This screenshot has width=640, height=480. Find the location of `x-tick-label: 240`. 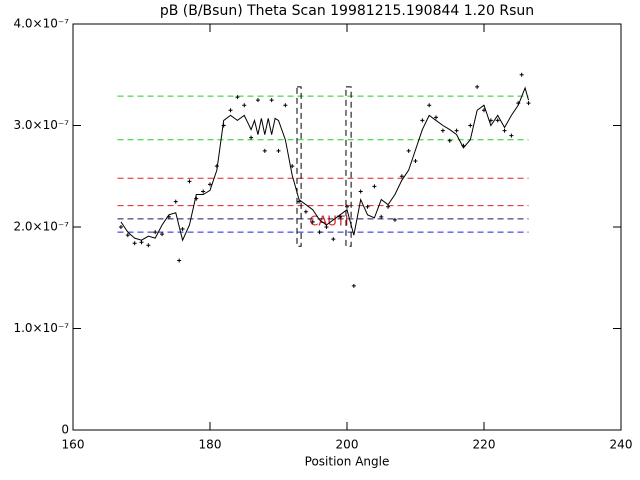

x-tick-label: 240 is located at coordinates (621, 445).